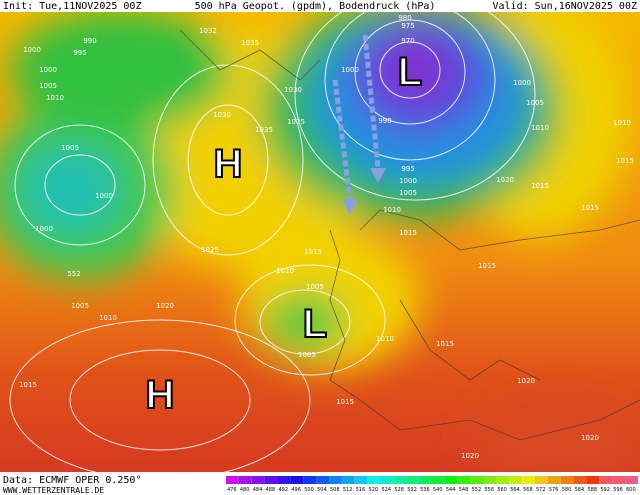 The height and width of the screenshot is (495, 640). I want to click on colorbar-label: 596, so click(618, 490).